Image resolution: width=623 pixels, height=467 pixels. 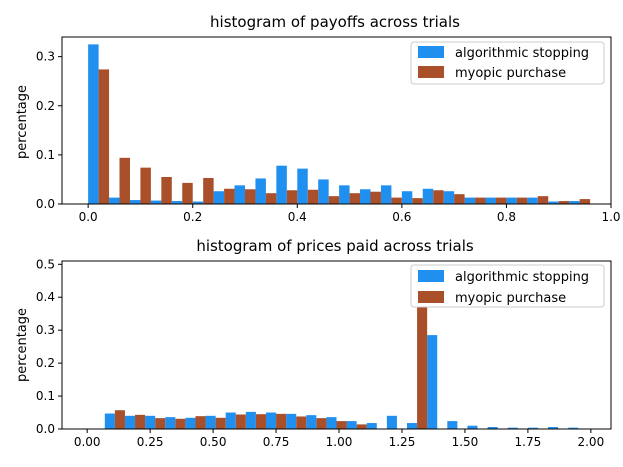 I want to click on price-legend-label-algorithmic: algorithmic stopping, so click(x=522, y=277).